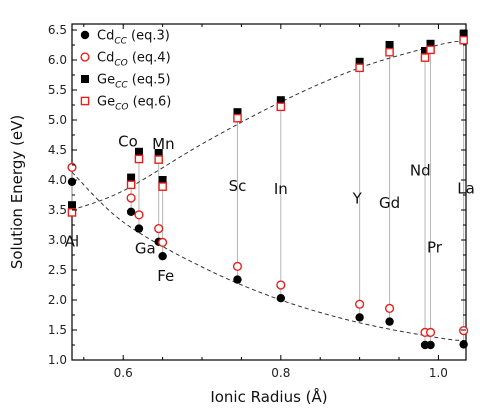 The image size is (495, 410). I want to click on element-label-fe: Fe, so click(165, 276).